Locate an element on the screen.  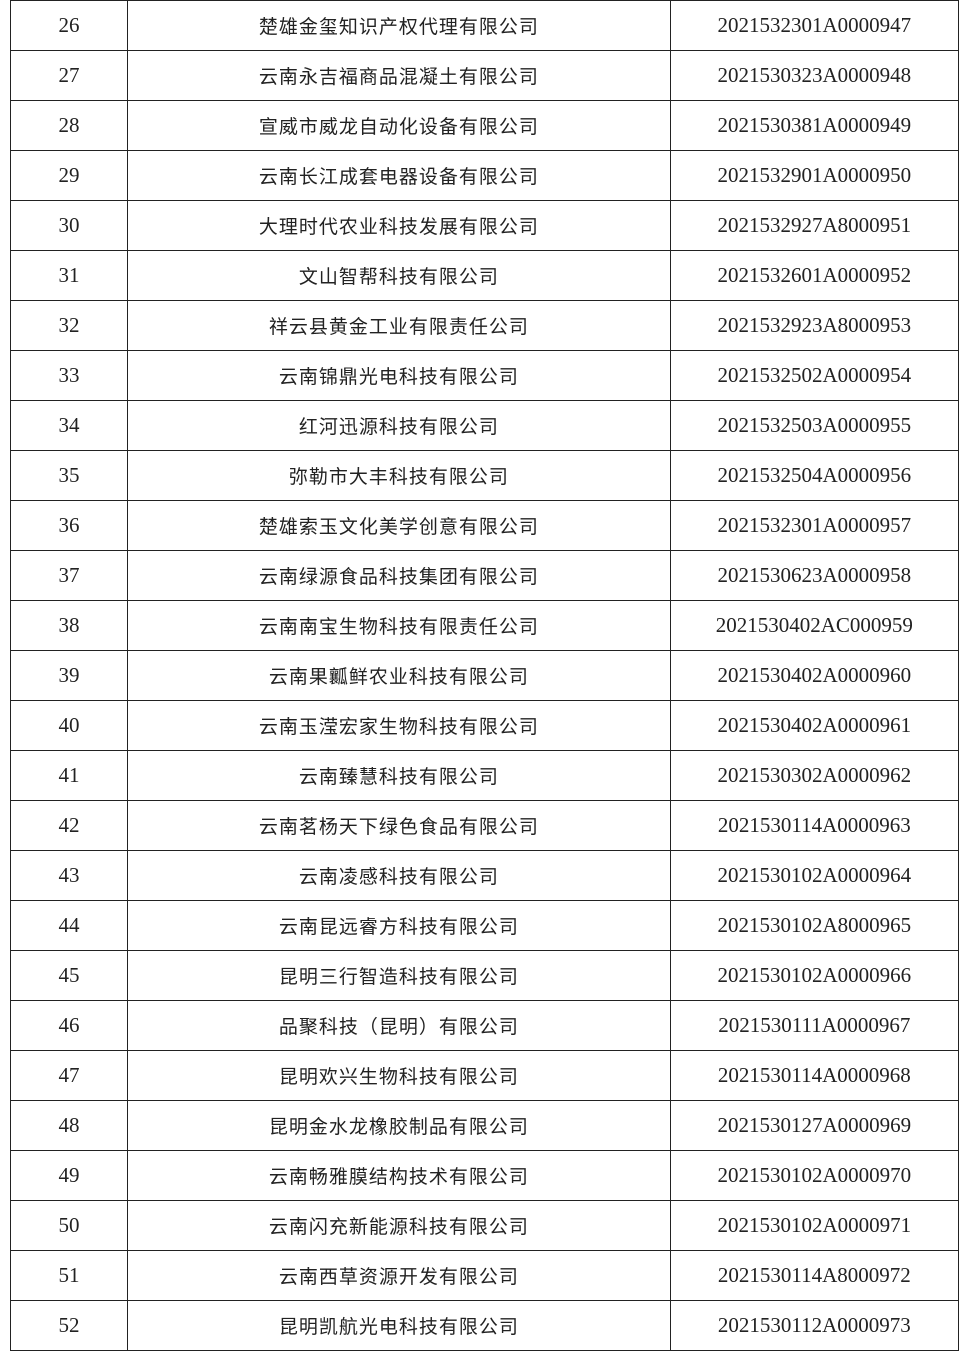
table-row: 45 昆明三行智造科技有限公司 2021530102A0000966 is located at coordinates (484, 975).